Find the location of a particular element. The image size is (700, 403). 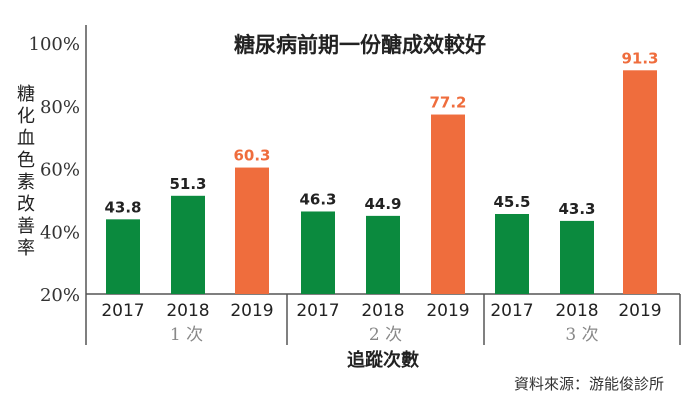

data-label: 77.2 is located at coordinates (447, 103).